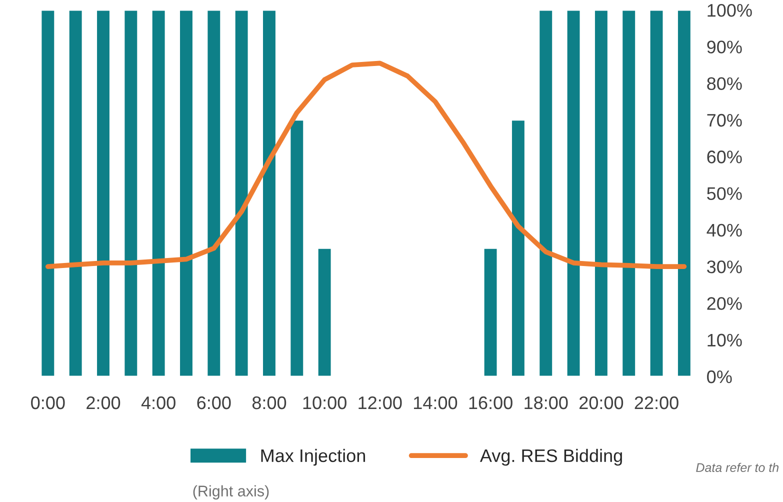 This screenshot has width=783, height=502. Describe the element at coordinates (719, 377) in the screenshot. I see `y2-tick-label: 0%` at that location.